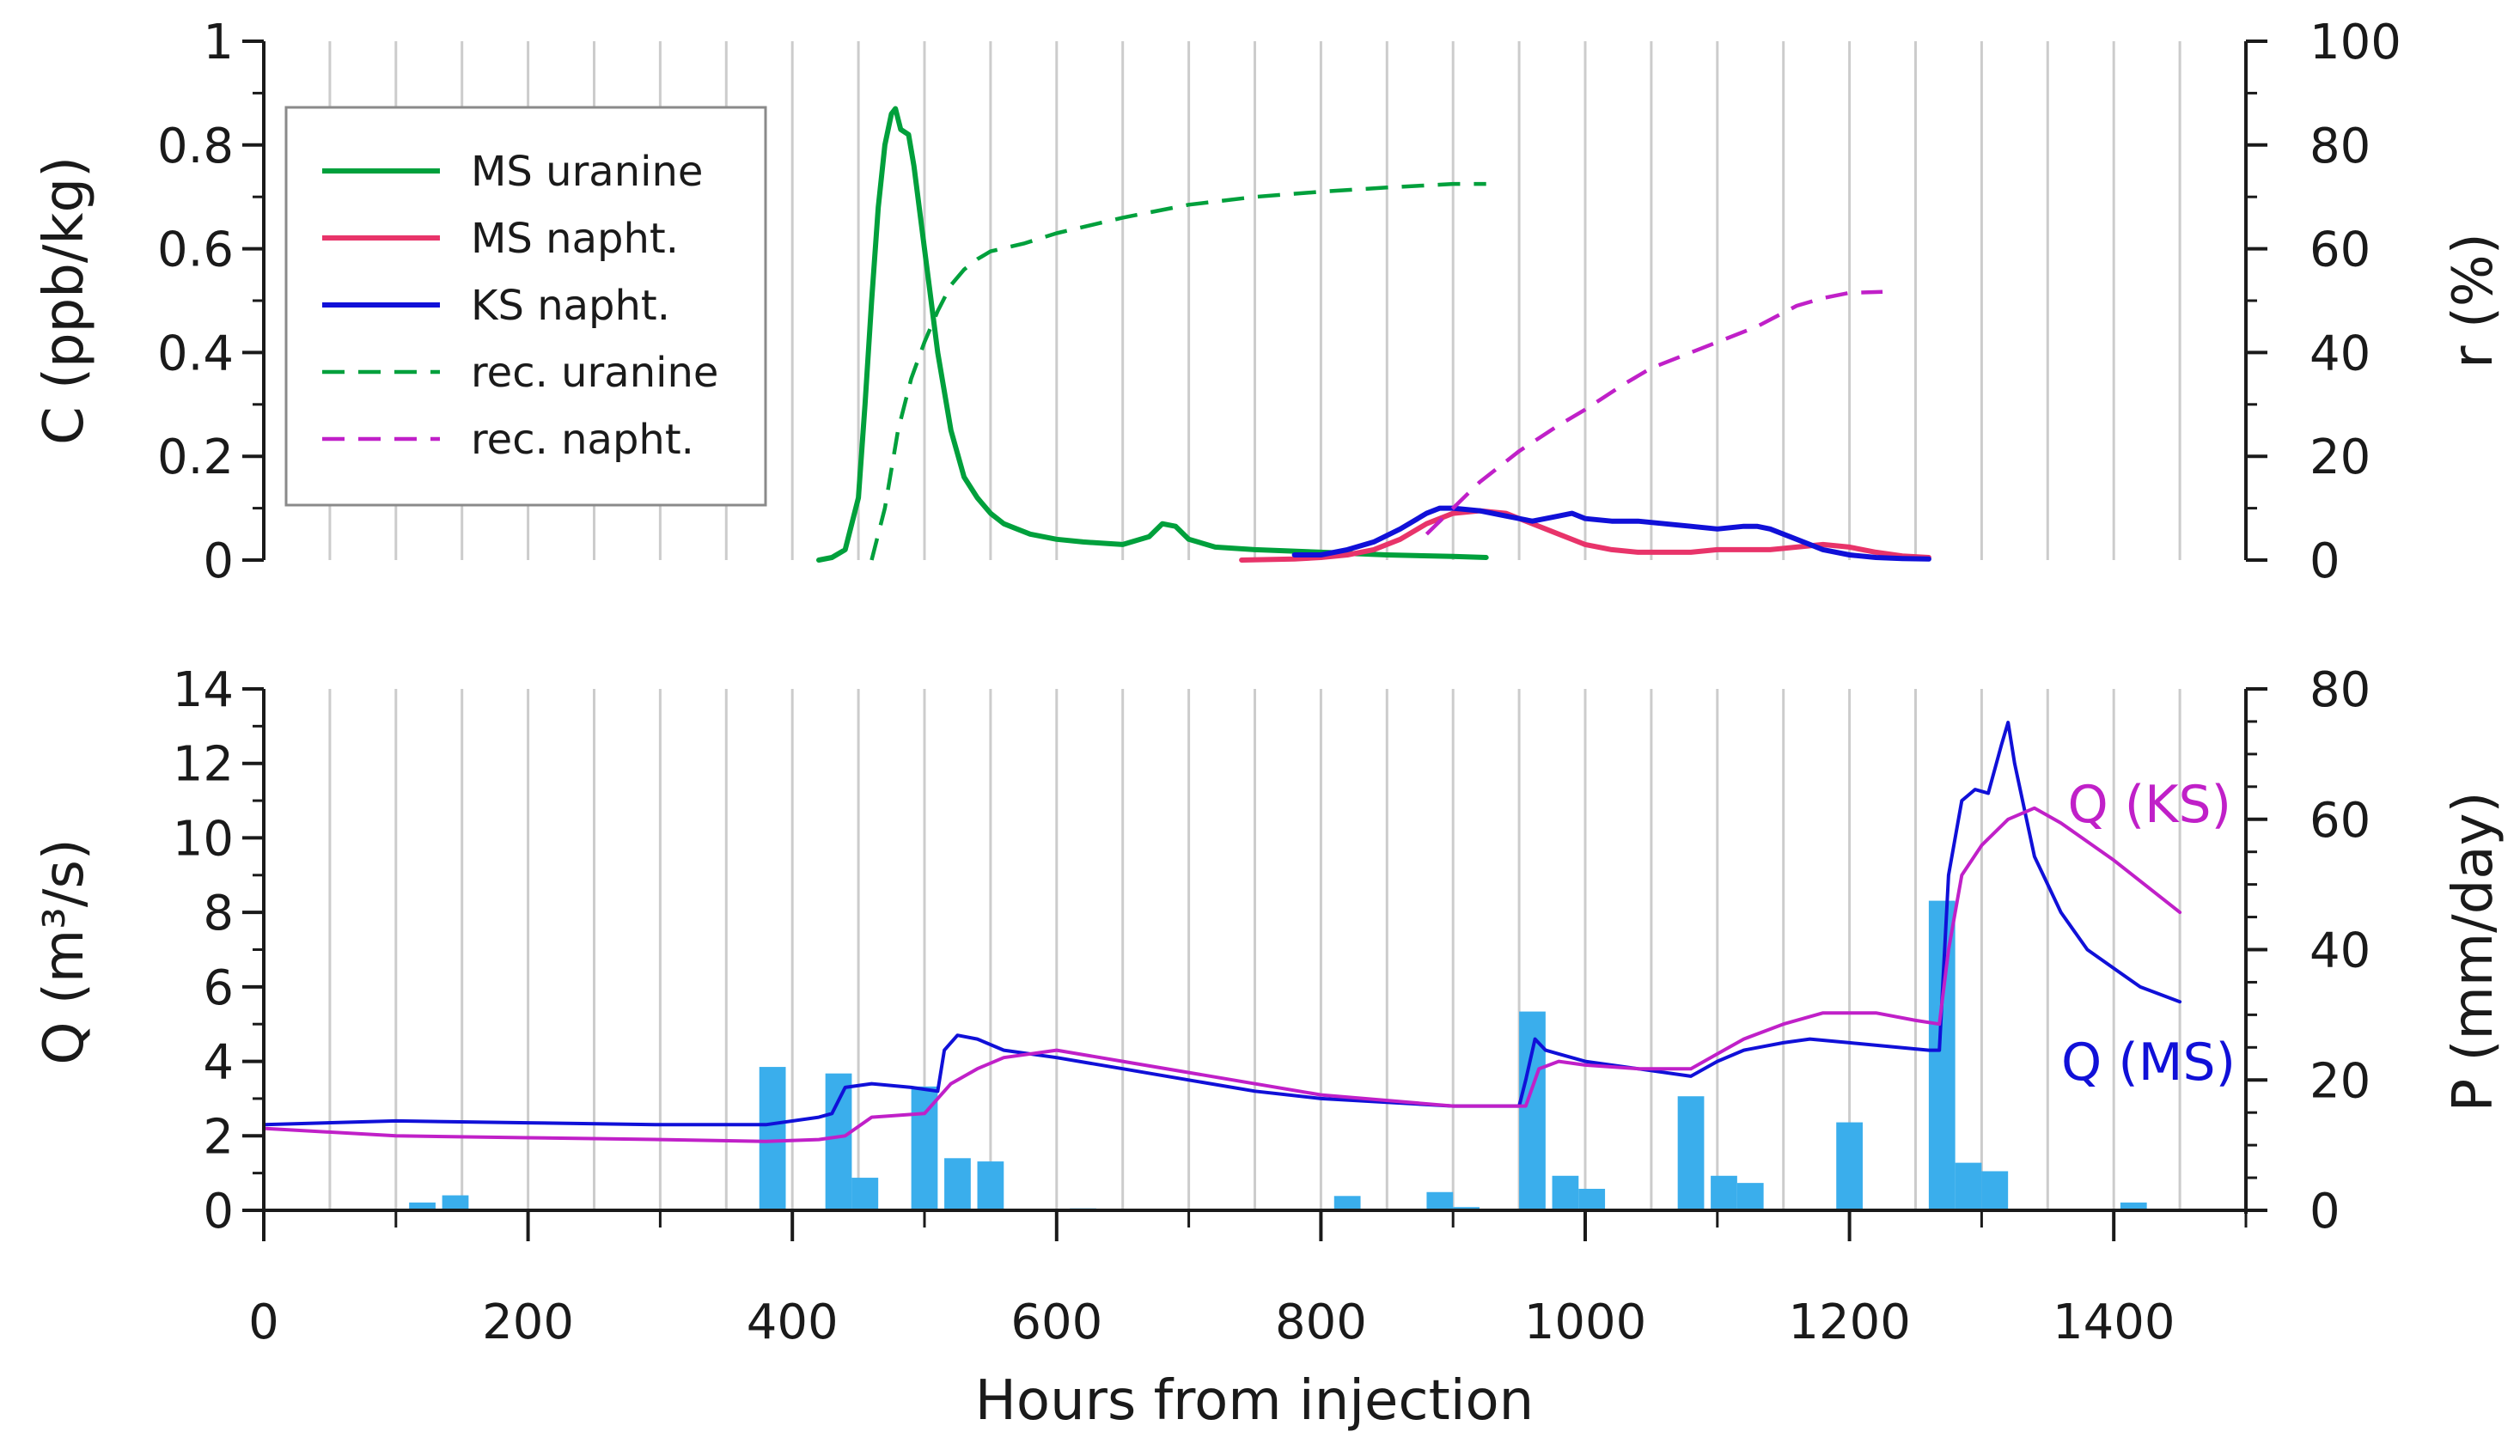  Describe the element at coordinates (1254, 1401) in the screenshot. I see `x-axis-title: Hours from injection` at that location.